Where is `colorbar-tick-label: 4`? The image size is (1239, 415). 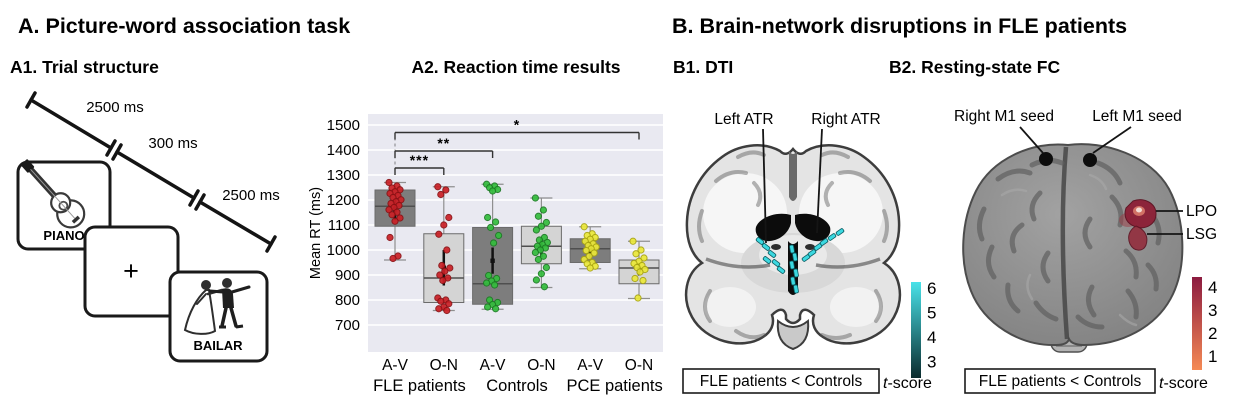 colorbar-tick-label: 4 is located at coordinates (1212, 287).